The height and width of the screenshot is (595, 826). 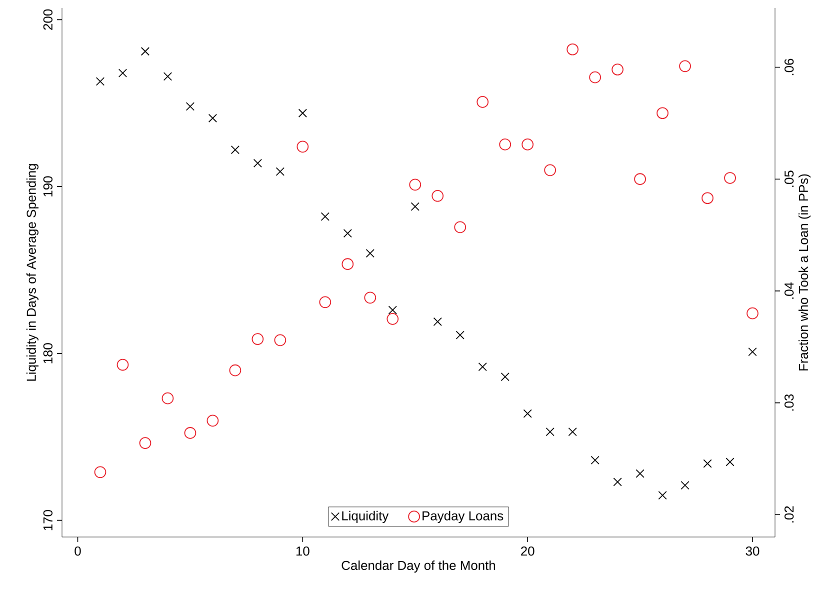 I want to click on x-tick-label: 30, so click(x=753, y=551).